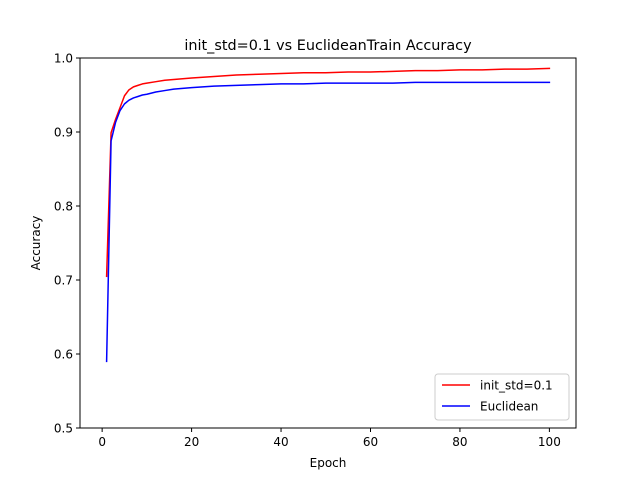  What do you see at coordinates (370, 442) in the screenshot?
I see `x-tick-label: 60` at bounding box center [370, 442].